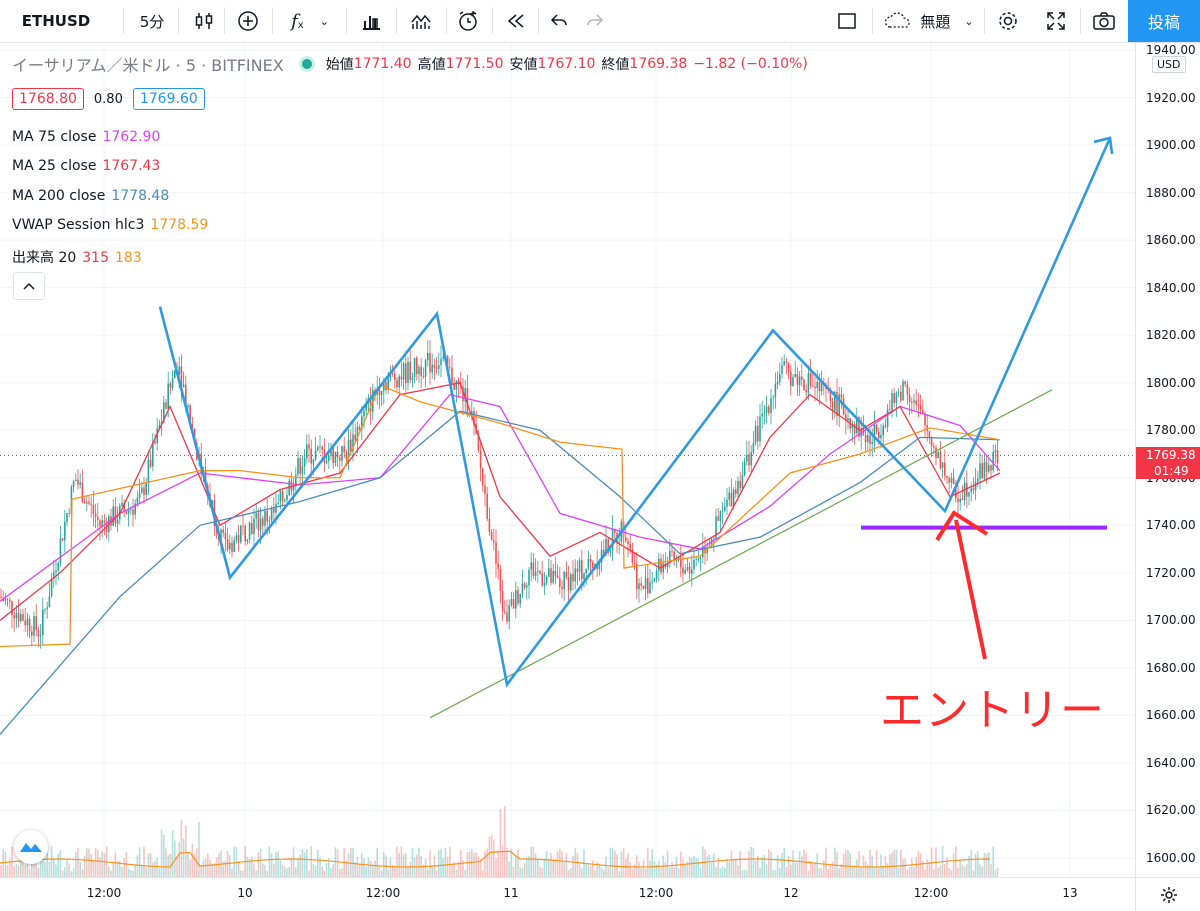  I want to click on expand-icon, so click(1056, 21).